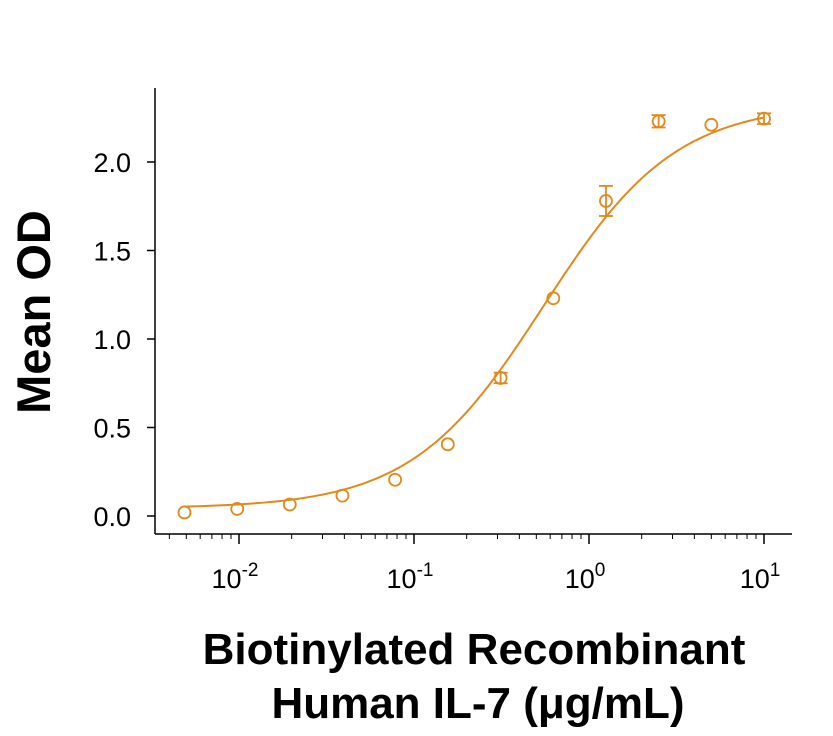 Image resolution: width=833 pixels, height=736 pixels. Describe the element at coordinates (112, 340) in the screenshot. I see `y-tick-label: 1.0` at that location.